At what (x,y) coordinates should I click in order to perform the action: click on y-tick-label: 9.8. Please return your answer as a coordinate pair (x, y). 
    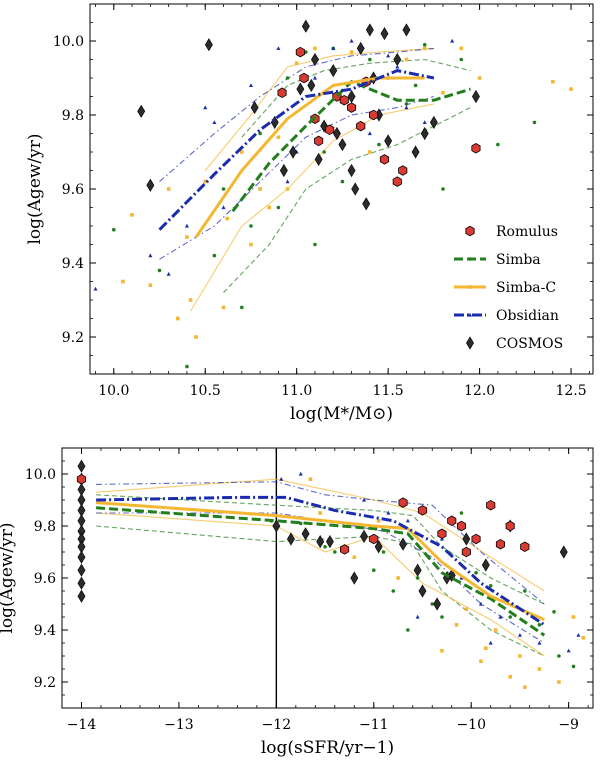
    Looking at the image, I should click on (73, 116).